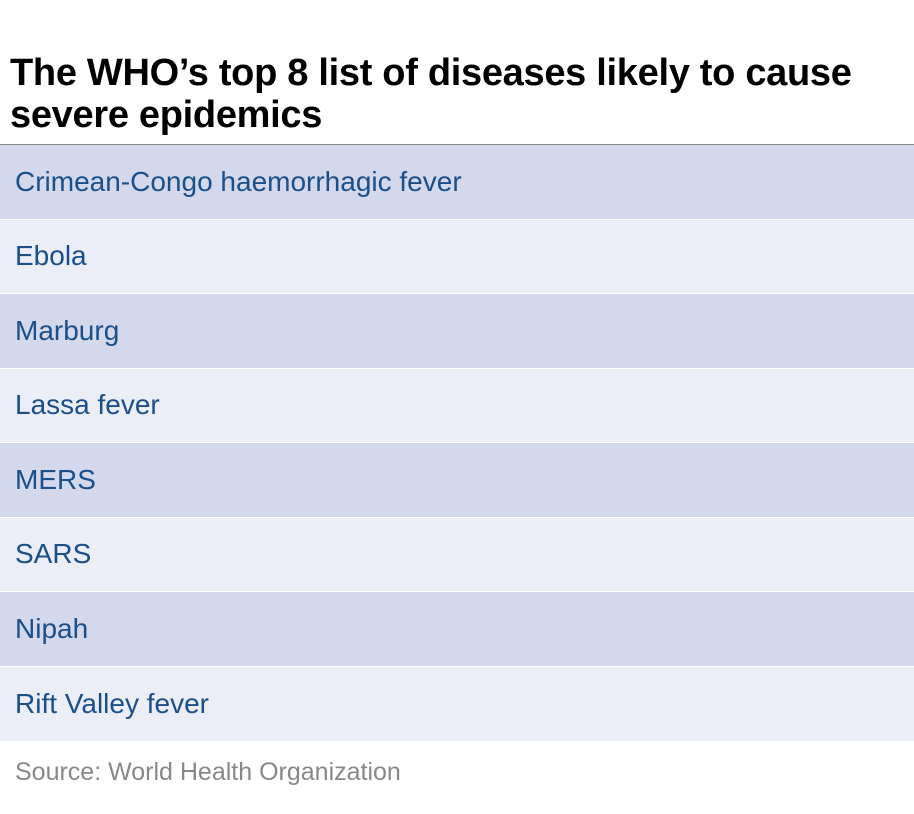 The height and width of the screenshot is (814, 914). What do you see at coordinates (457, 405) in the screenshot?
I see `table-row: Lassa fever` at bounding box center [457, 405].